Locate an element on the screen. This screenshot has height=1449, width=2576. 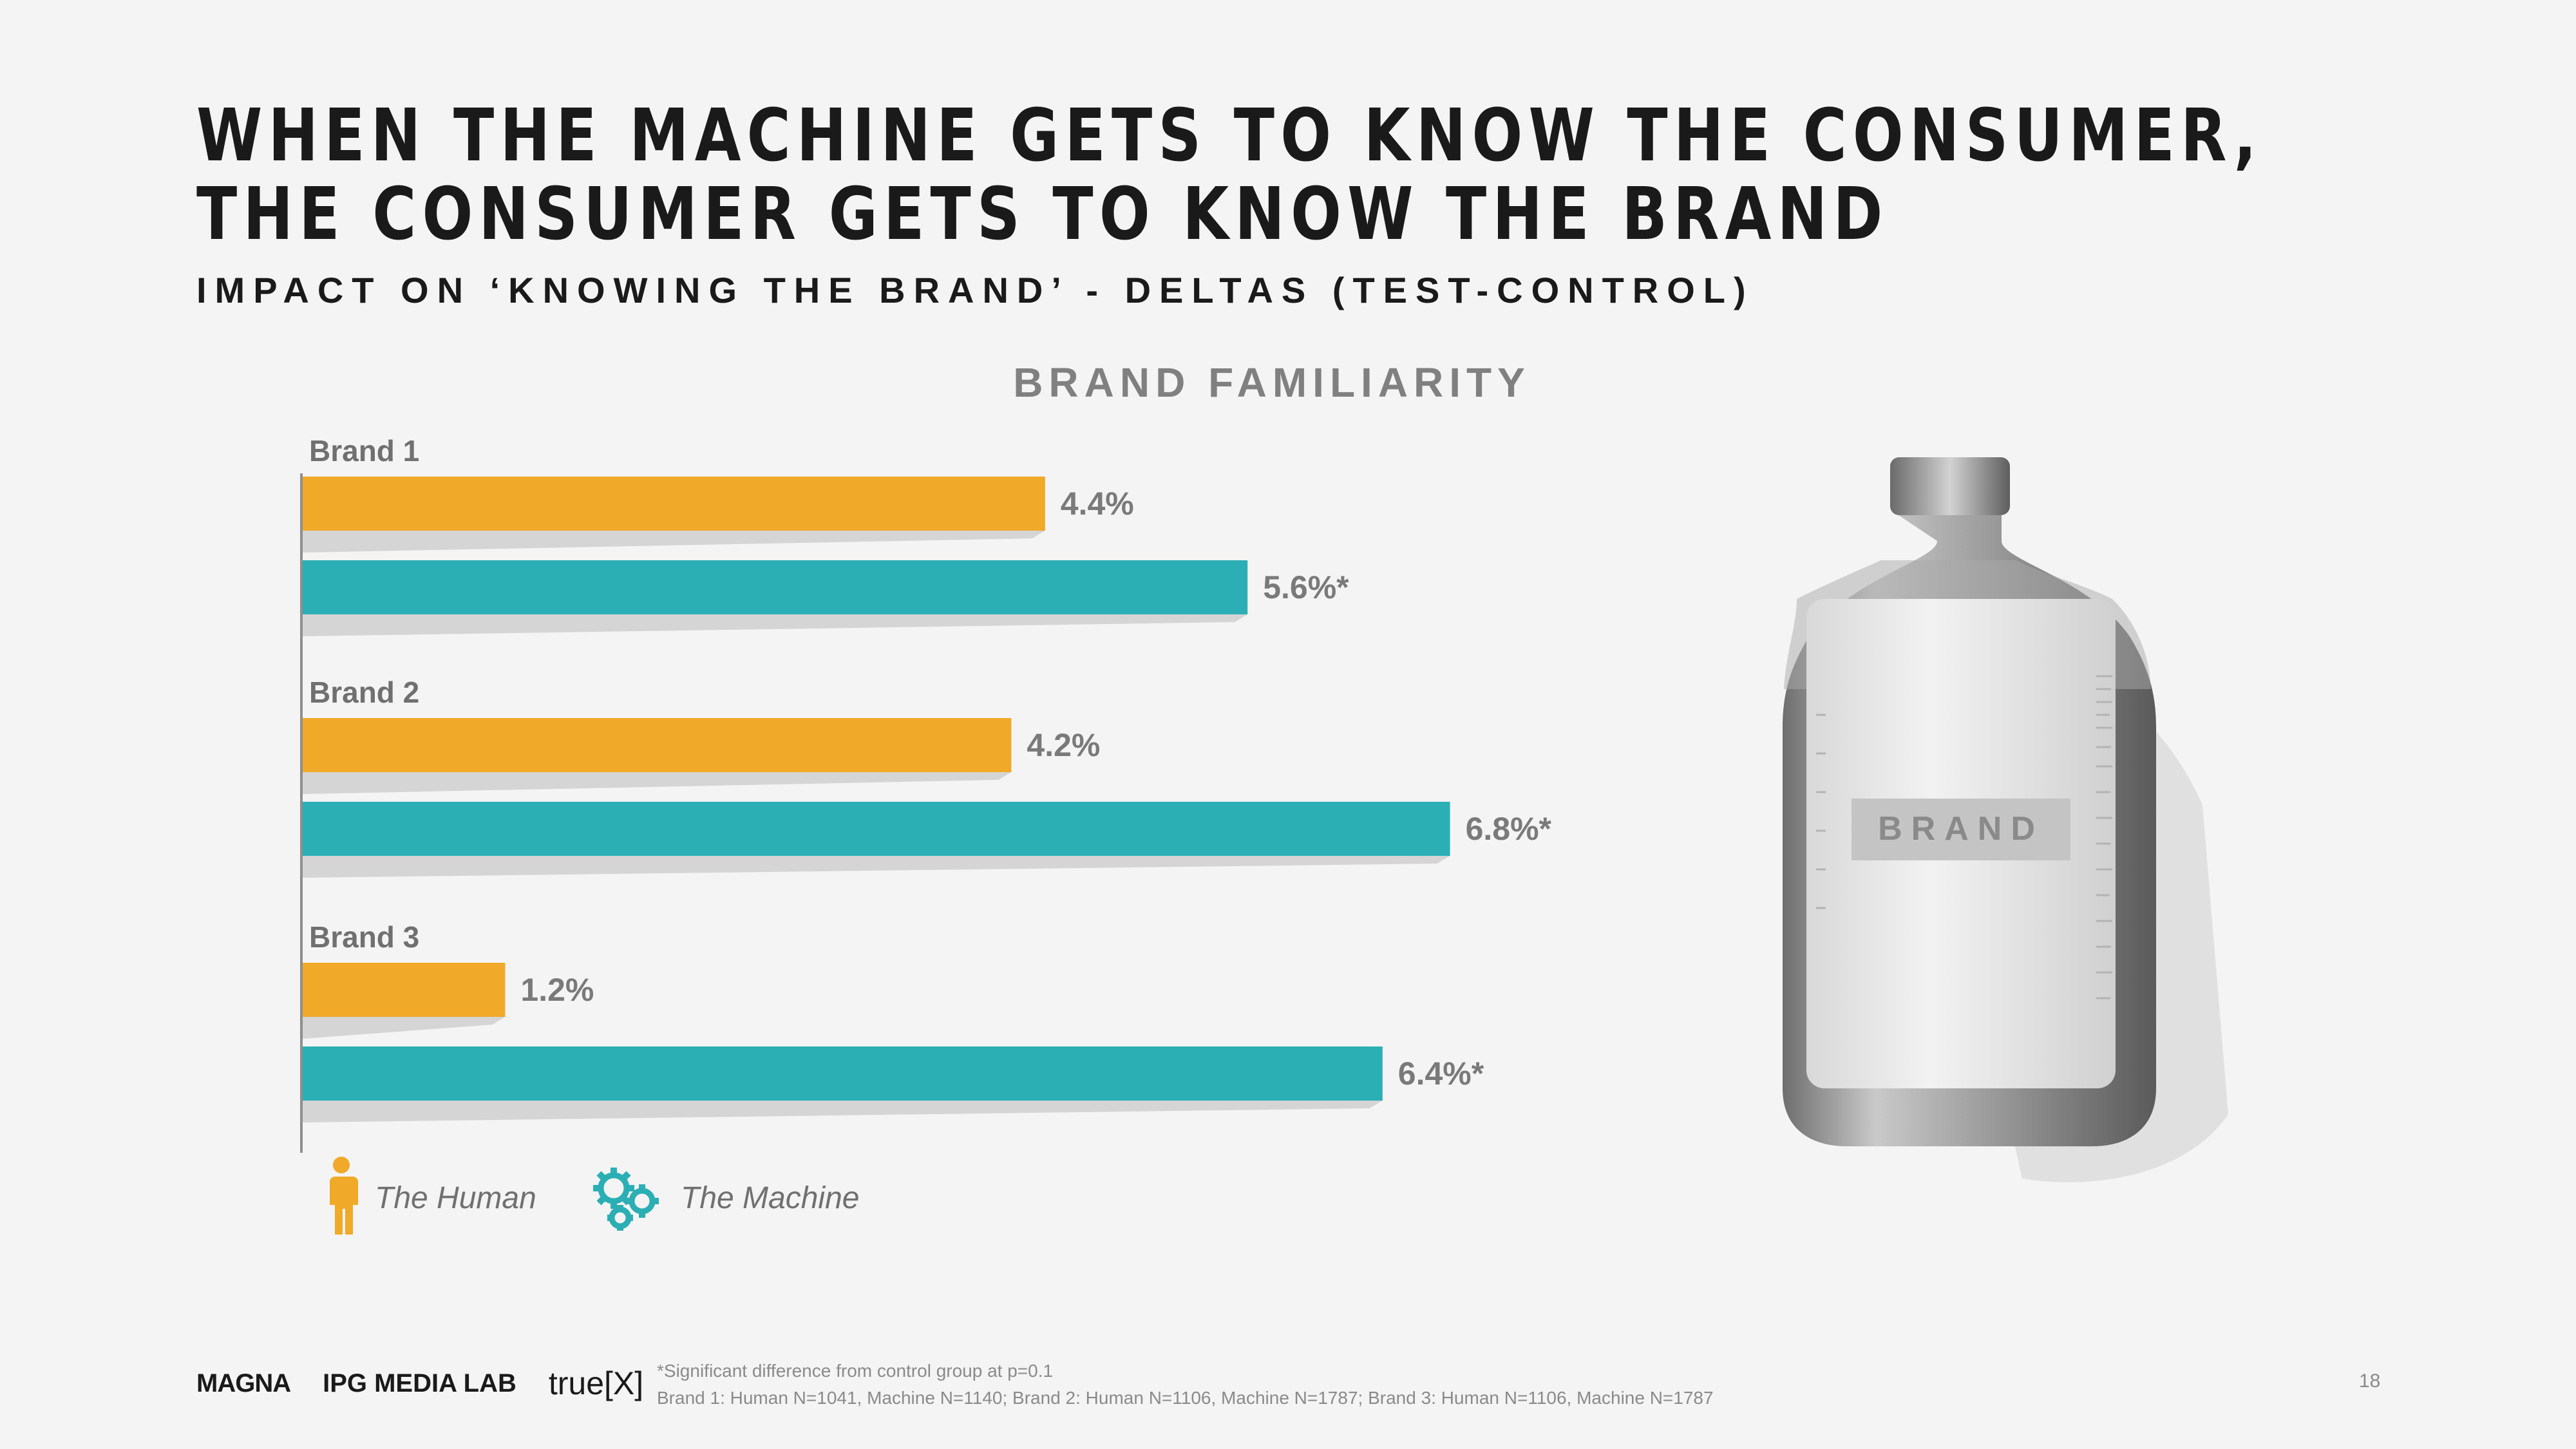
bottle-label-text: BRAND is located at coordinates (1961, 829).